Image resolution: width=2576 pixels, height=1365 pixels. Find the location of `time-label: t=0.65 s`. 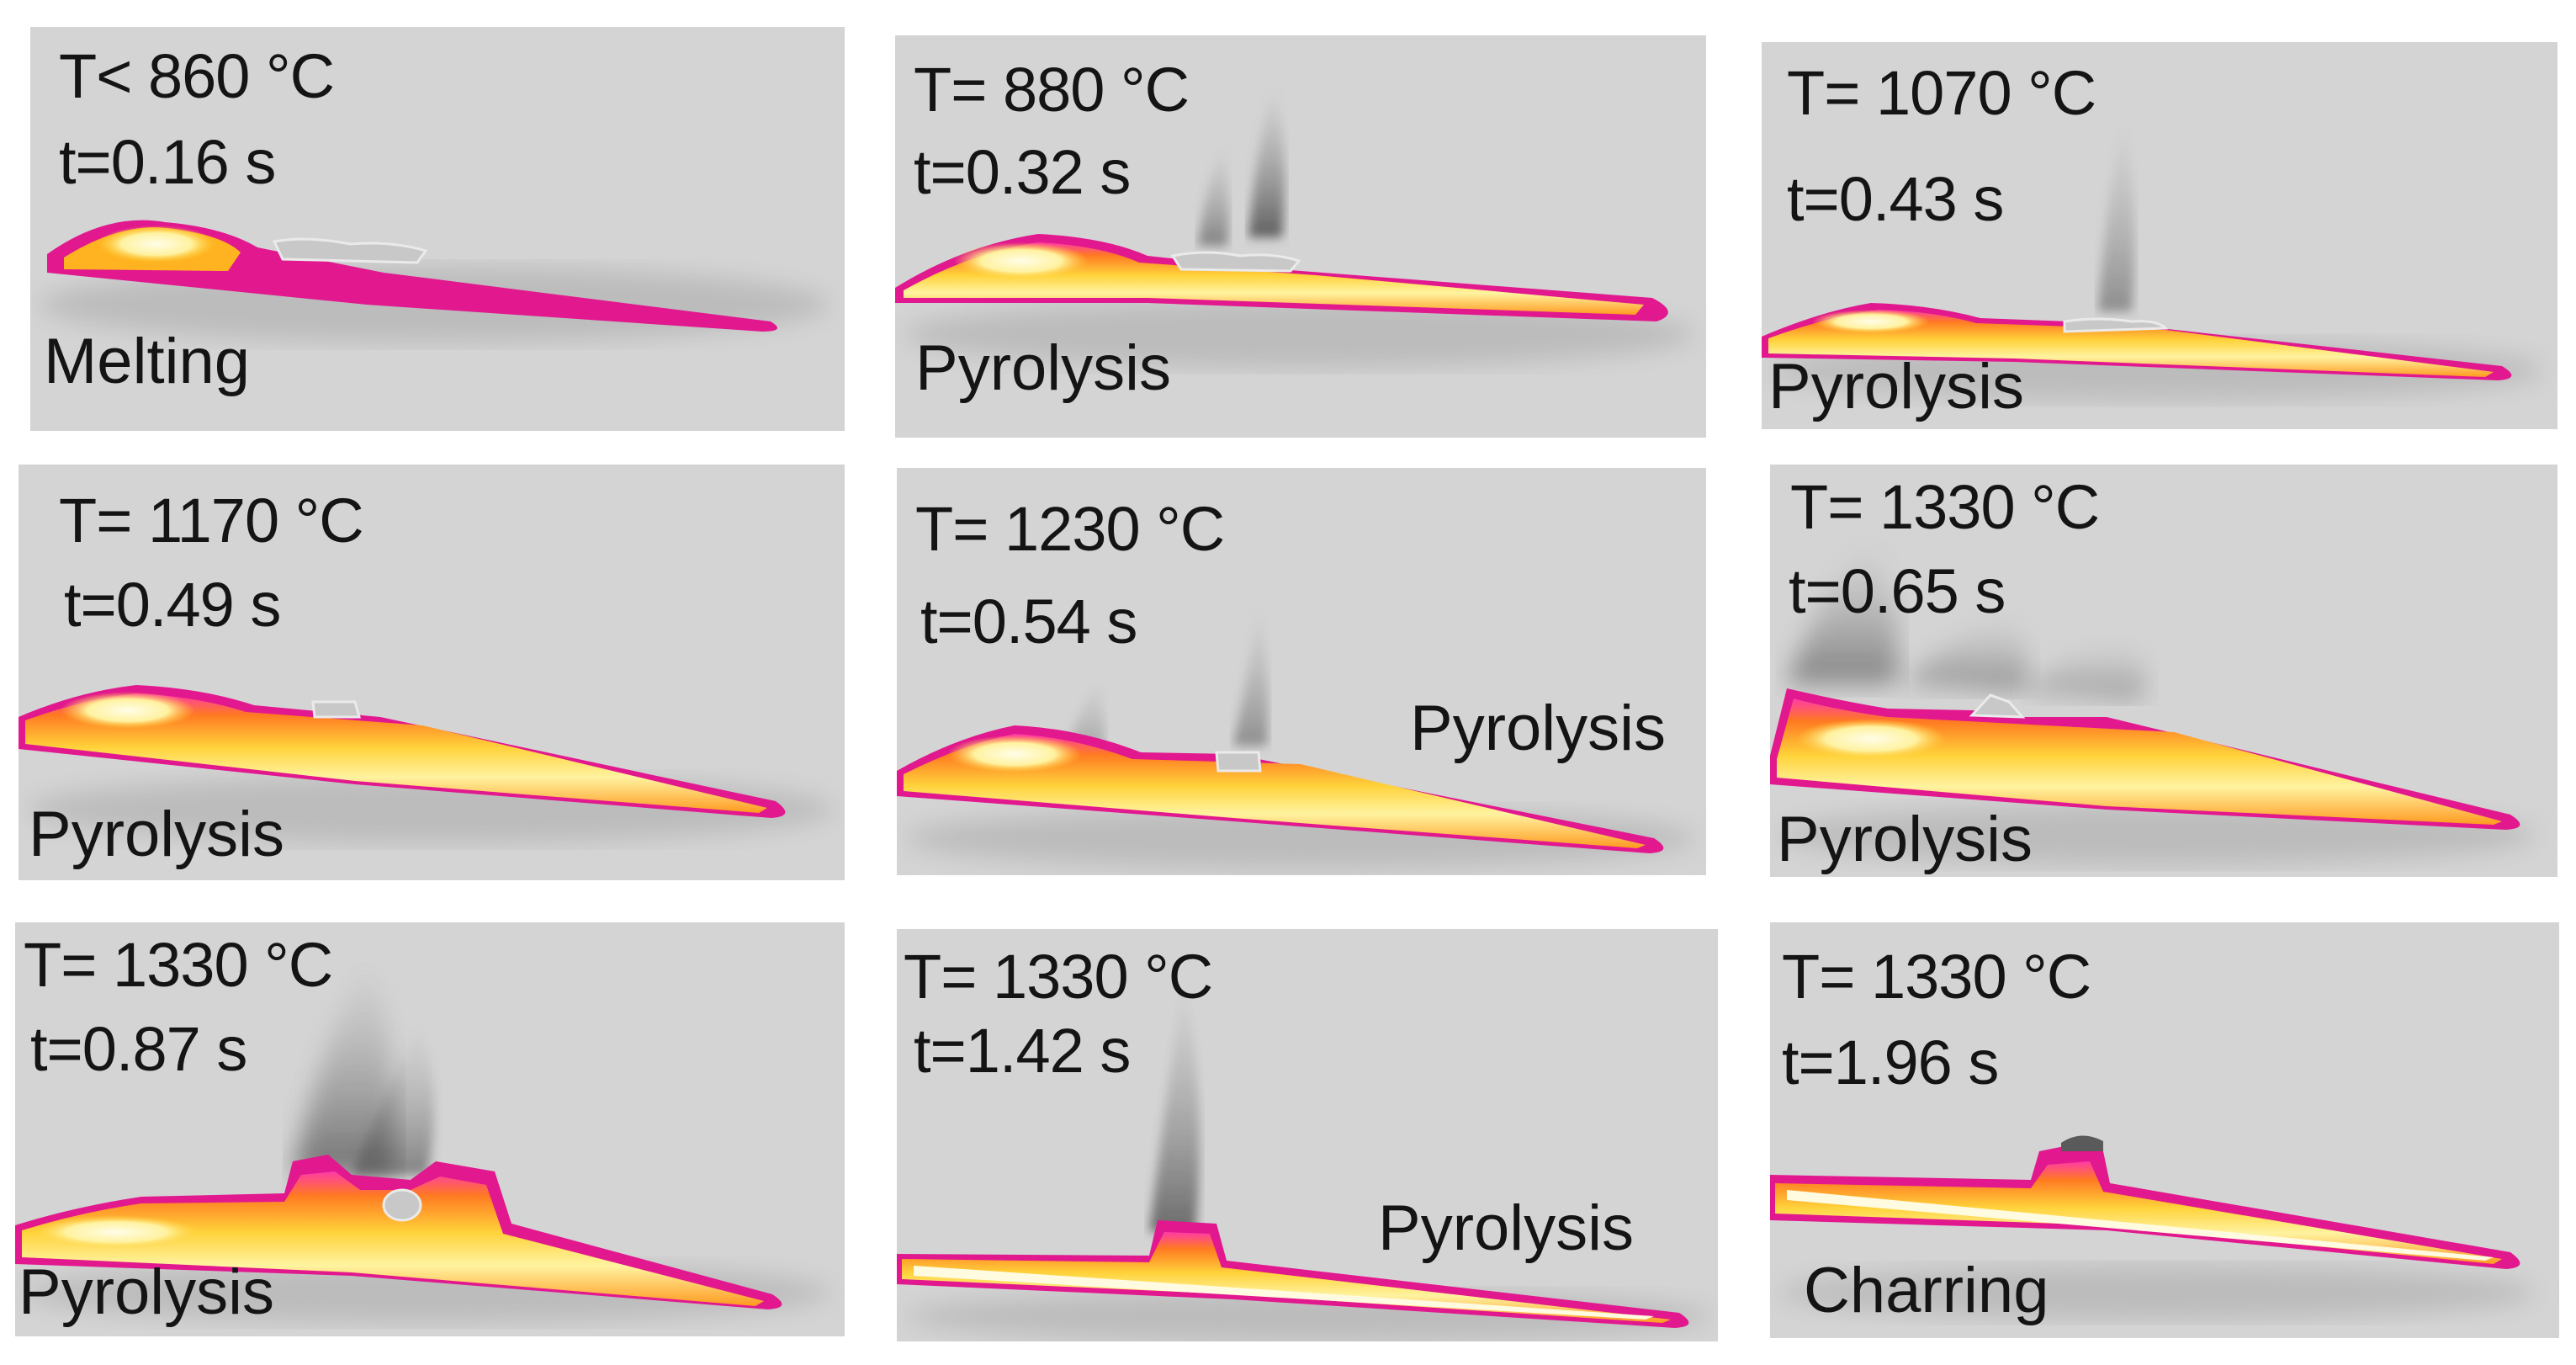

time-label: t=0.65 s is located at coordinates (1897, 591).